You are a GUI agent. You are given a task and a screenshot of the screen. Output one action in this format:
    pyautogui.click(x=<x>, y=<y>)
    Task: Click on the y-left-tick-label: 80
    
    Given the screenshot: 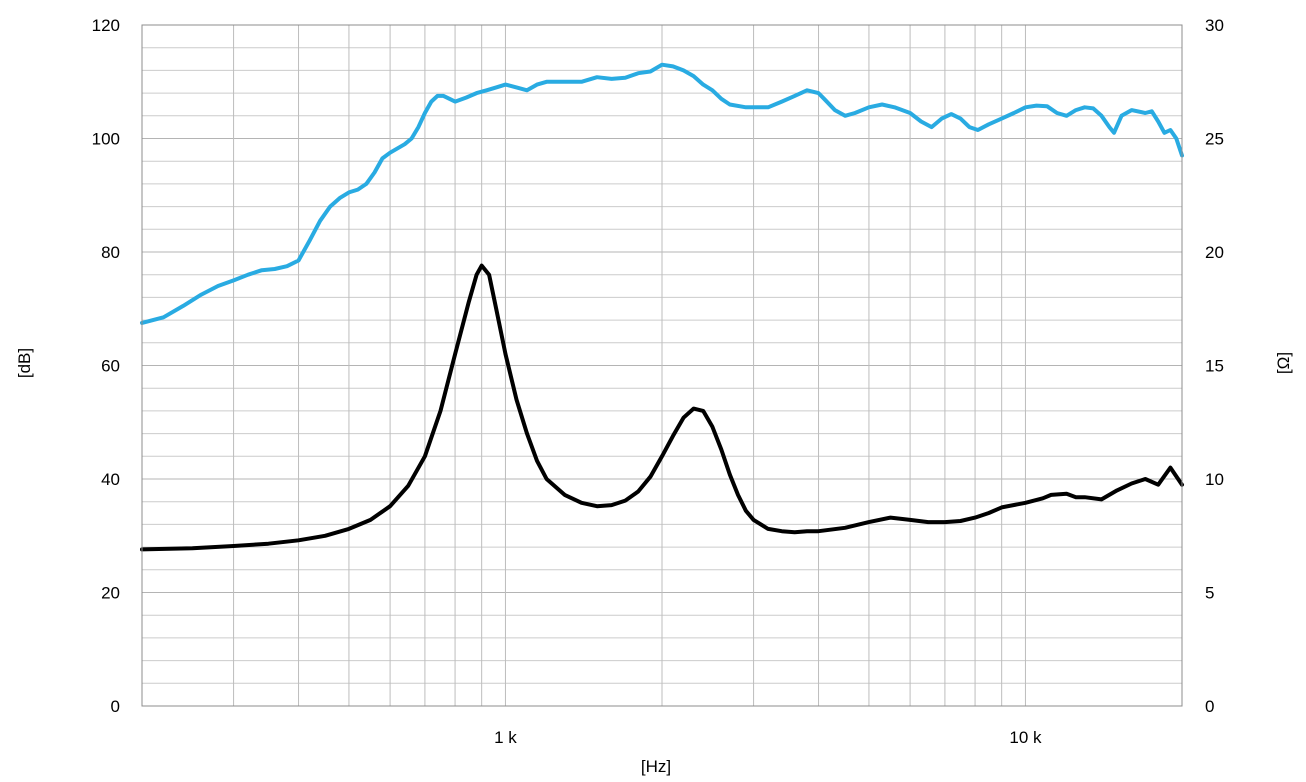 What is the action you would take?
    pyautogui.click(x=110, y=252)
    